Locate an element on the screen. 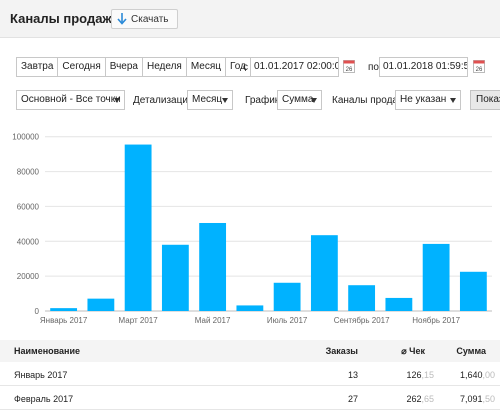 The height and width of the screenshot is (418, 500). x-tick-label: Ноябрь 2017 is located at coordinates (436, 320).